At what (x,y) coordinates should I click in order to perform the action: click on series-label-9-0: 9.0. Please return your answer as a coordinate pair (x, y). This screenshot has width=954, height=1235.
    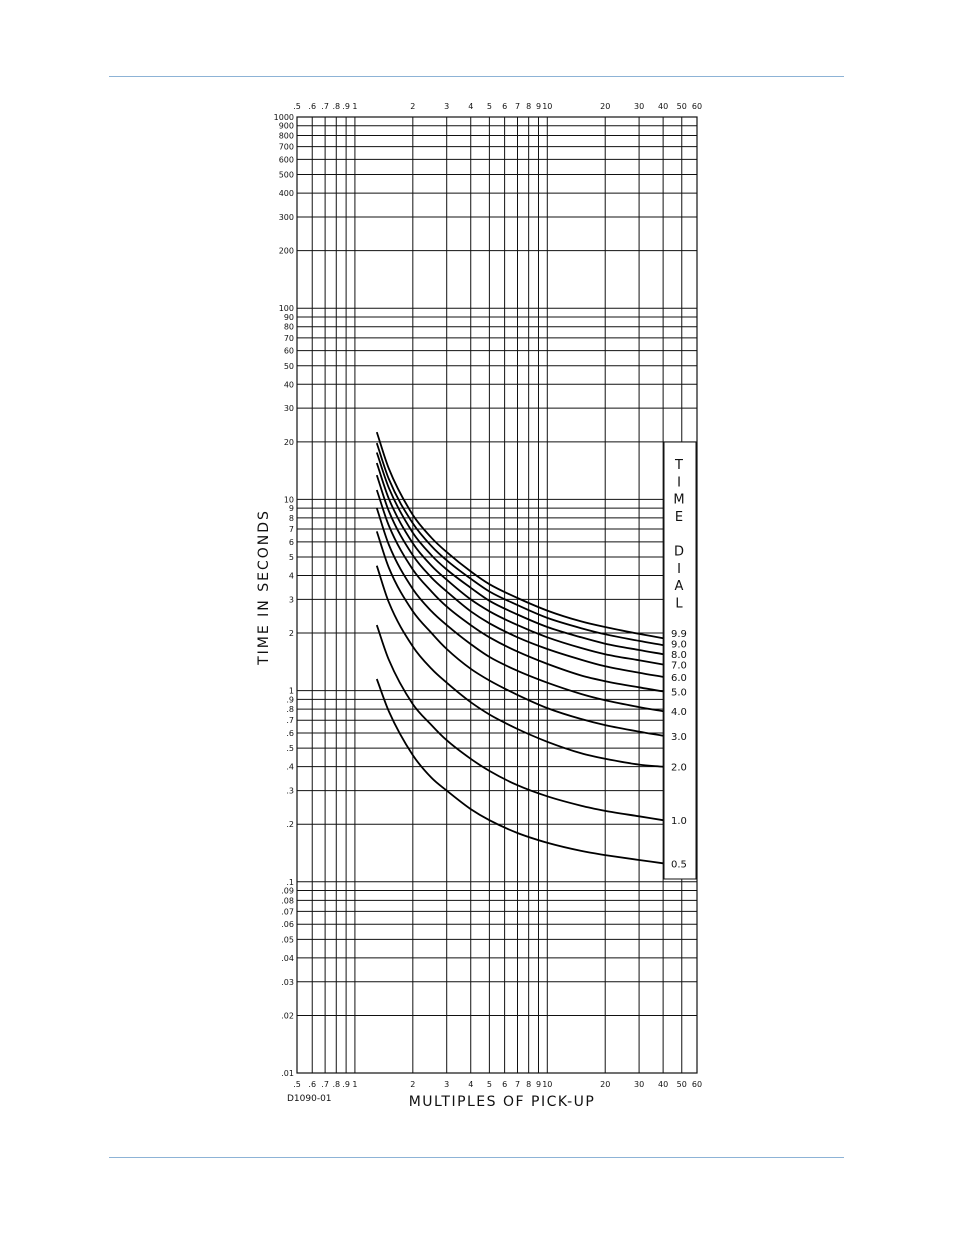
    Looking at the image, I should click on (679, 644).